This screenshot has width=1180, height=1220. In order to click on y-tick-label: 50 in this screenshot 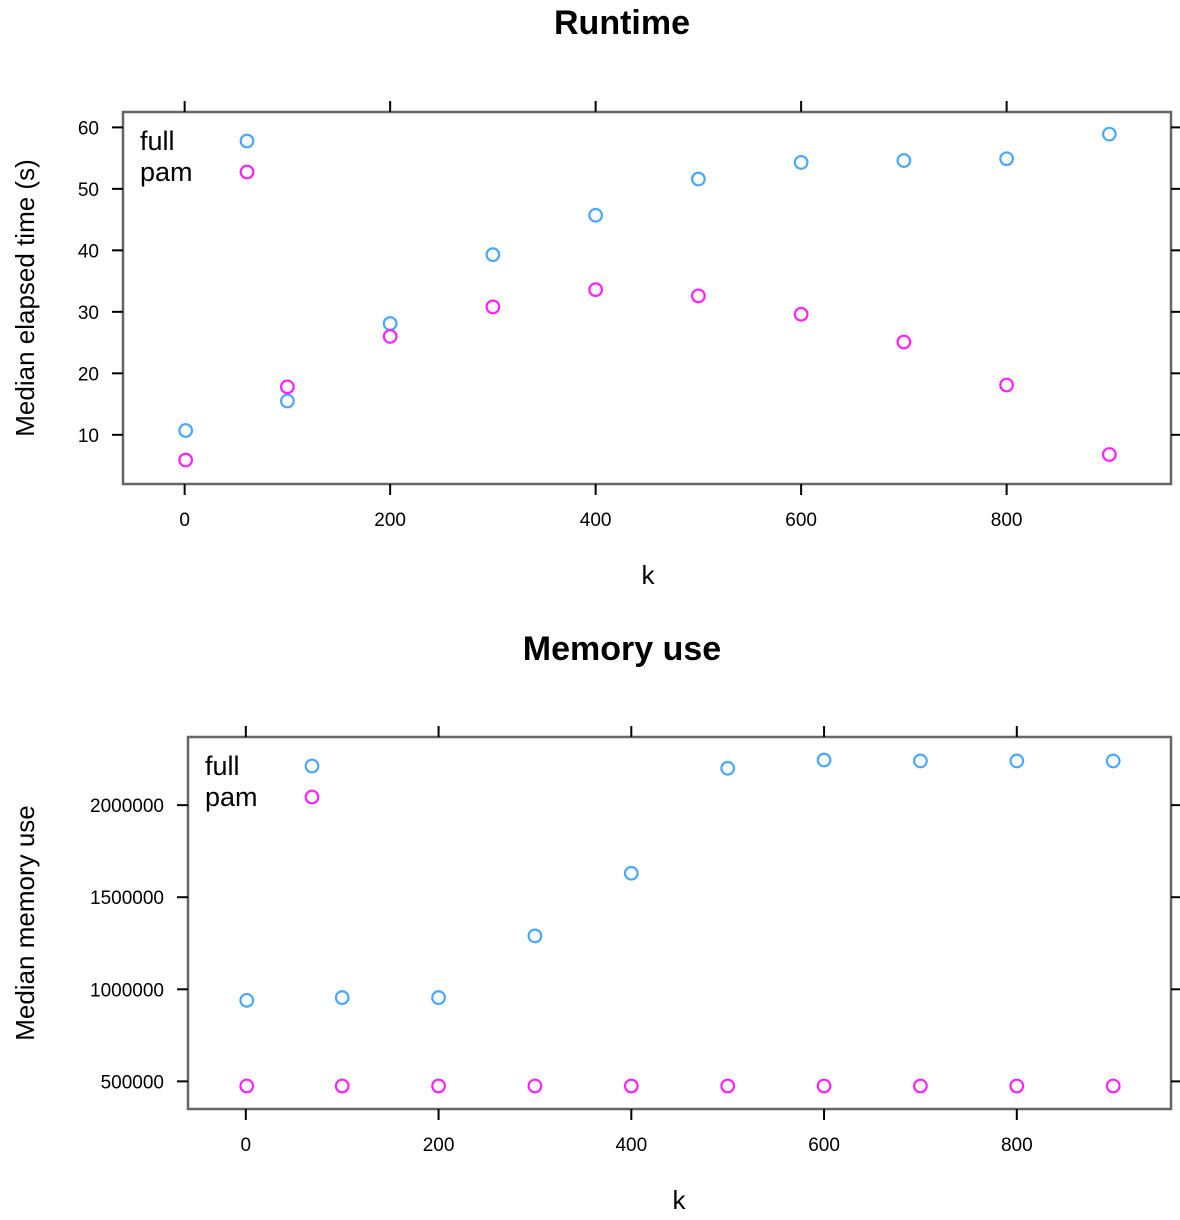, I will do `click(88, 190)`.